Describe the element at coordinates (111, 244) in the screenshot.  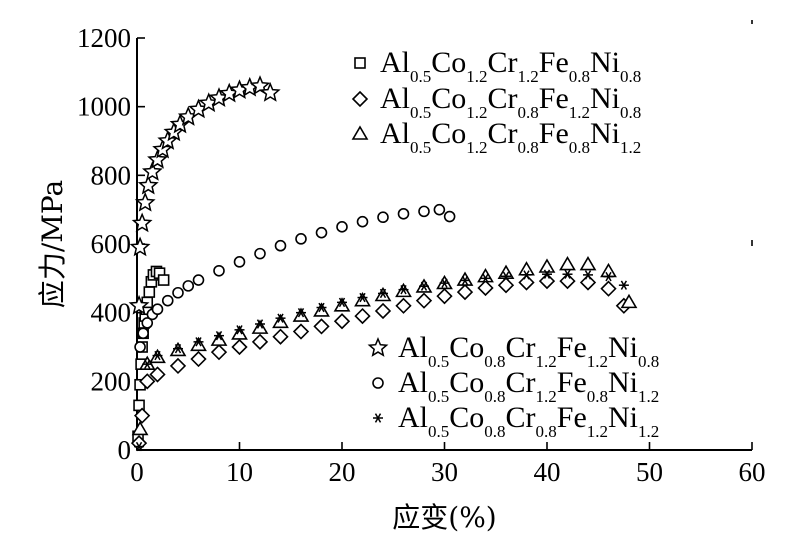
I see `y-tick-label: 600` at that location.